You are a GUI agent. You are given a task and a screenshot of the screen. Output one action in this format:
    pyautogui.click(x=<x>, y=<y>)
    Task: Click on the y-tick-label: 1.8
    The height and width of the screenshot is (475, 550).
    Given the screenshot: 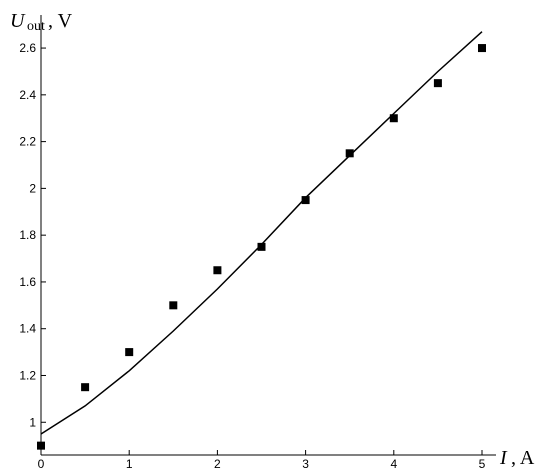 What is the action you would take?
    pyautogui.click(x=27, y=235)
    